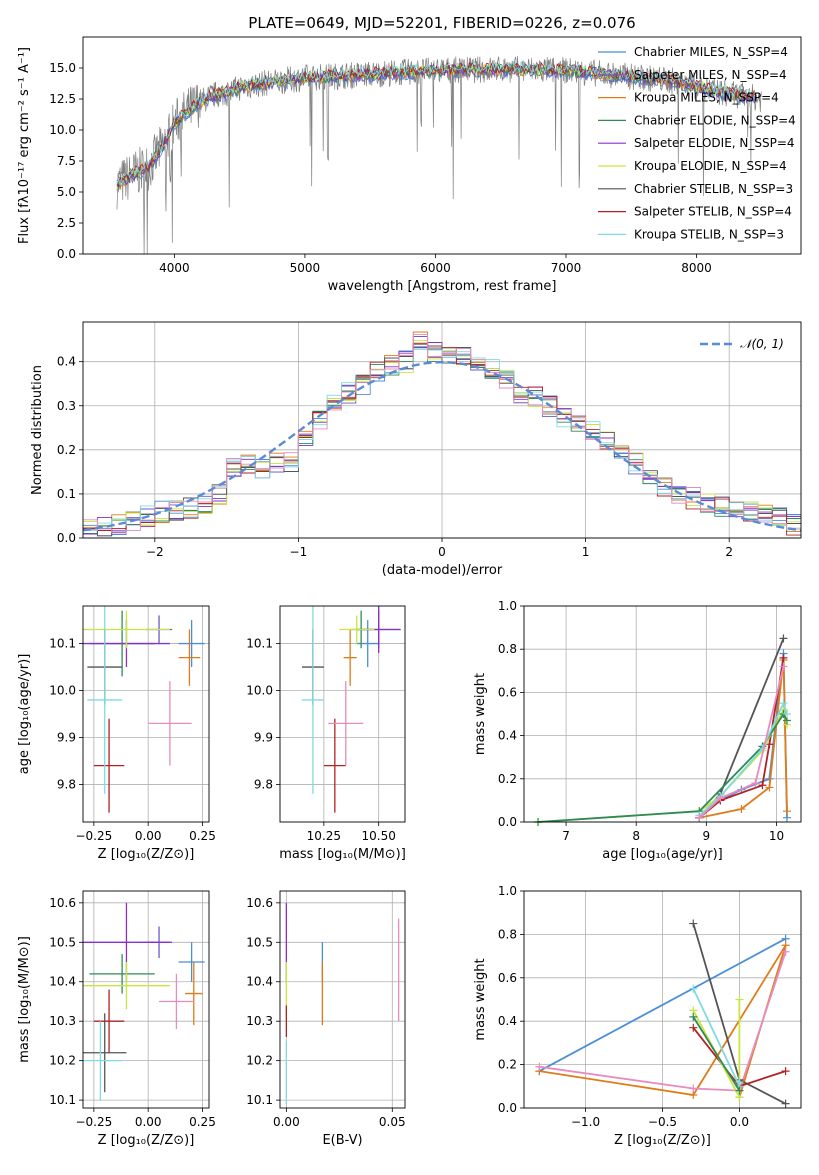 The width and height of the screenshot is (819, 1175). What do you see at coordinates (442, 446) in the screenshot?
I see `normal-curve` at bounding box center [442, 446].